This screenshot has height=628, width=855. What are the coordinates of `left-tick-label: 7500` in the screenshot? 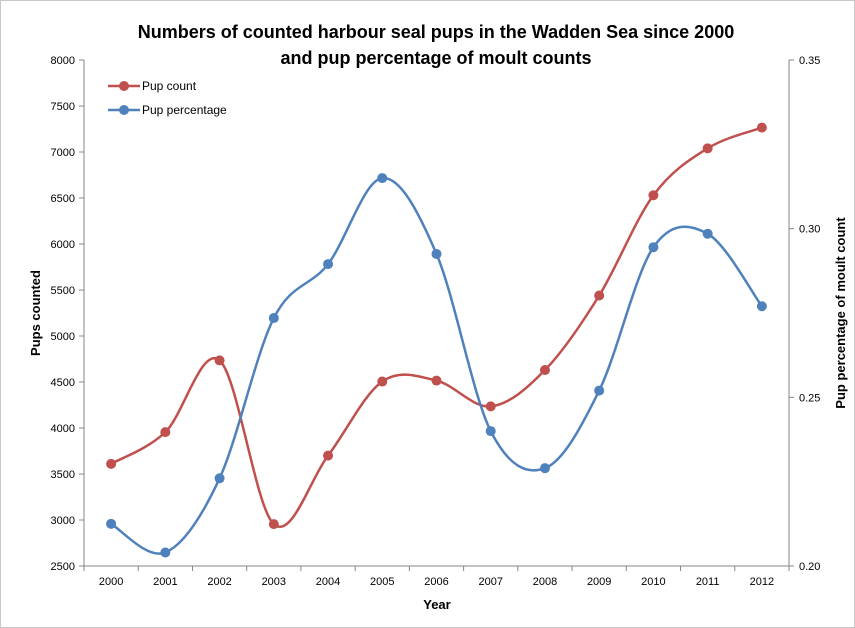 It's located at (63, 107).